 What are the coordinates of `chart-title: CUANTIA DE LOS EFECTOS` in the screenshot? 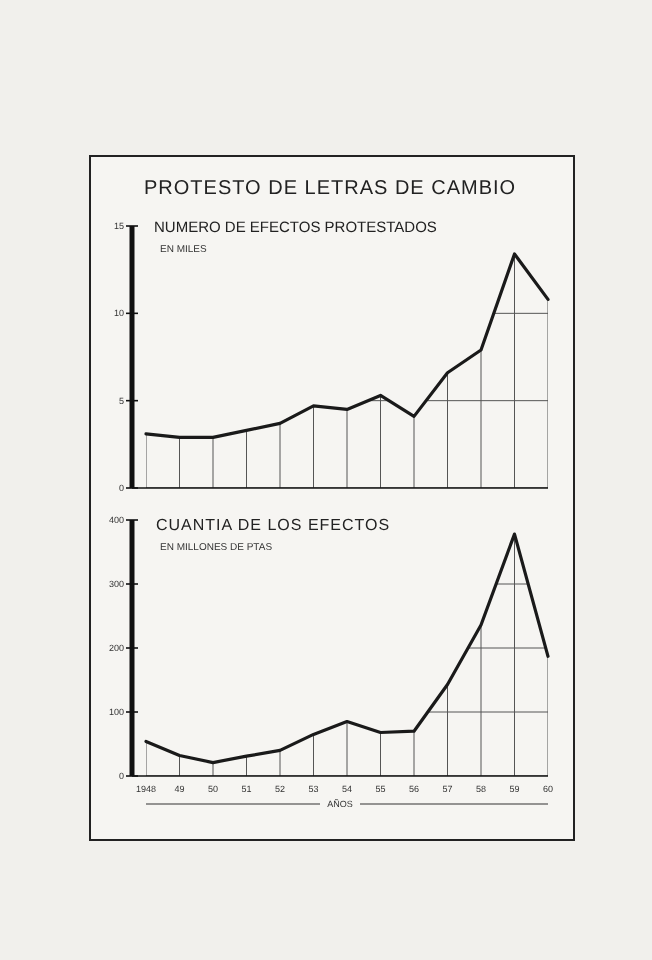 It's located at (273, 525).